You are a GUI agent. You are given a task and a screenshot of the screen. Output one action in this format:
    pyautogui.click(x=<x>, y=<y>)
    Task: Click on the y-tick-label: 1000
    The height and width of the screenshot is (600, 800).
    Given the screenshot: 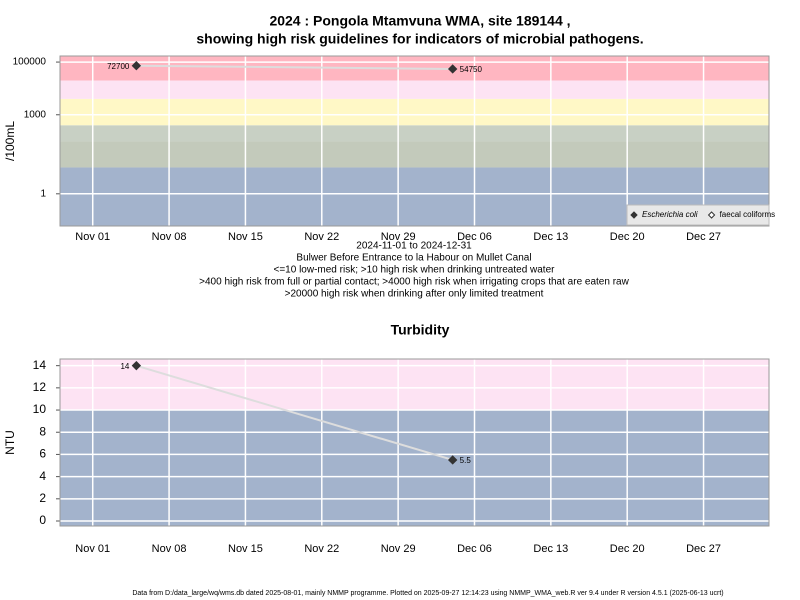 What is the action you would take?
    pyautogui.click(x=35, y=114)
    